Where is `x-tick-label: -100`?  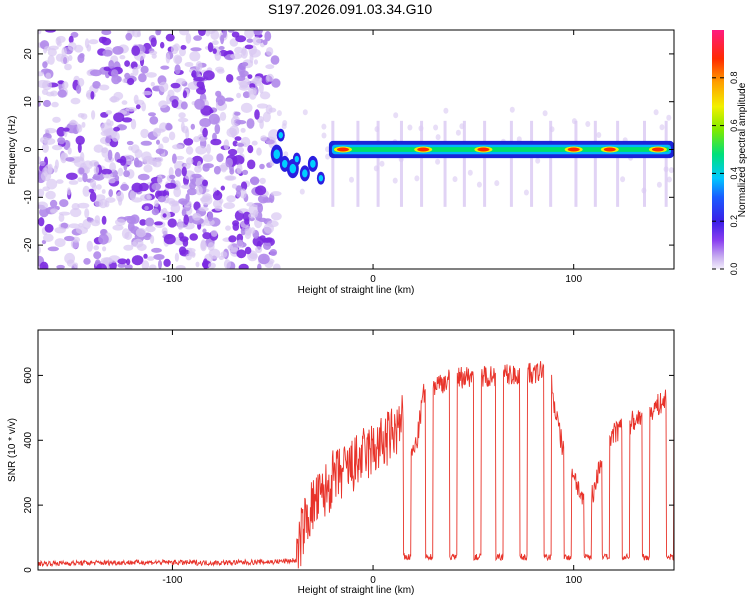
x-tick-label: -100 is located at coordinates (172, 580).